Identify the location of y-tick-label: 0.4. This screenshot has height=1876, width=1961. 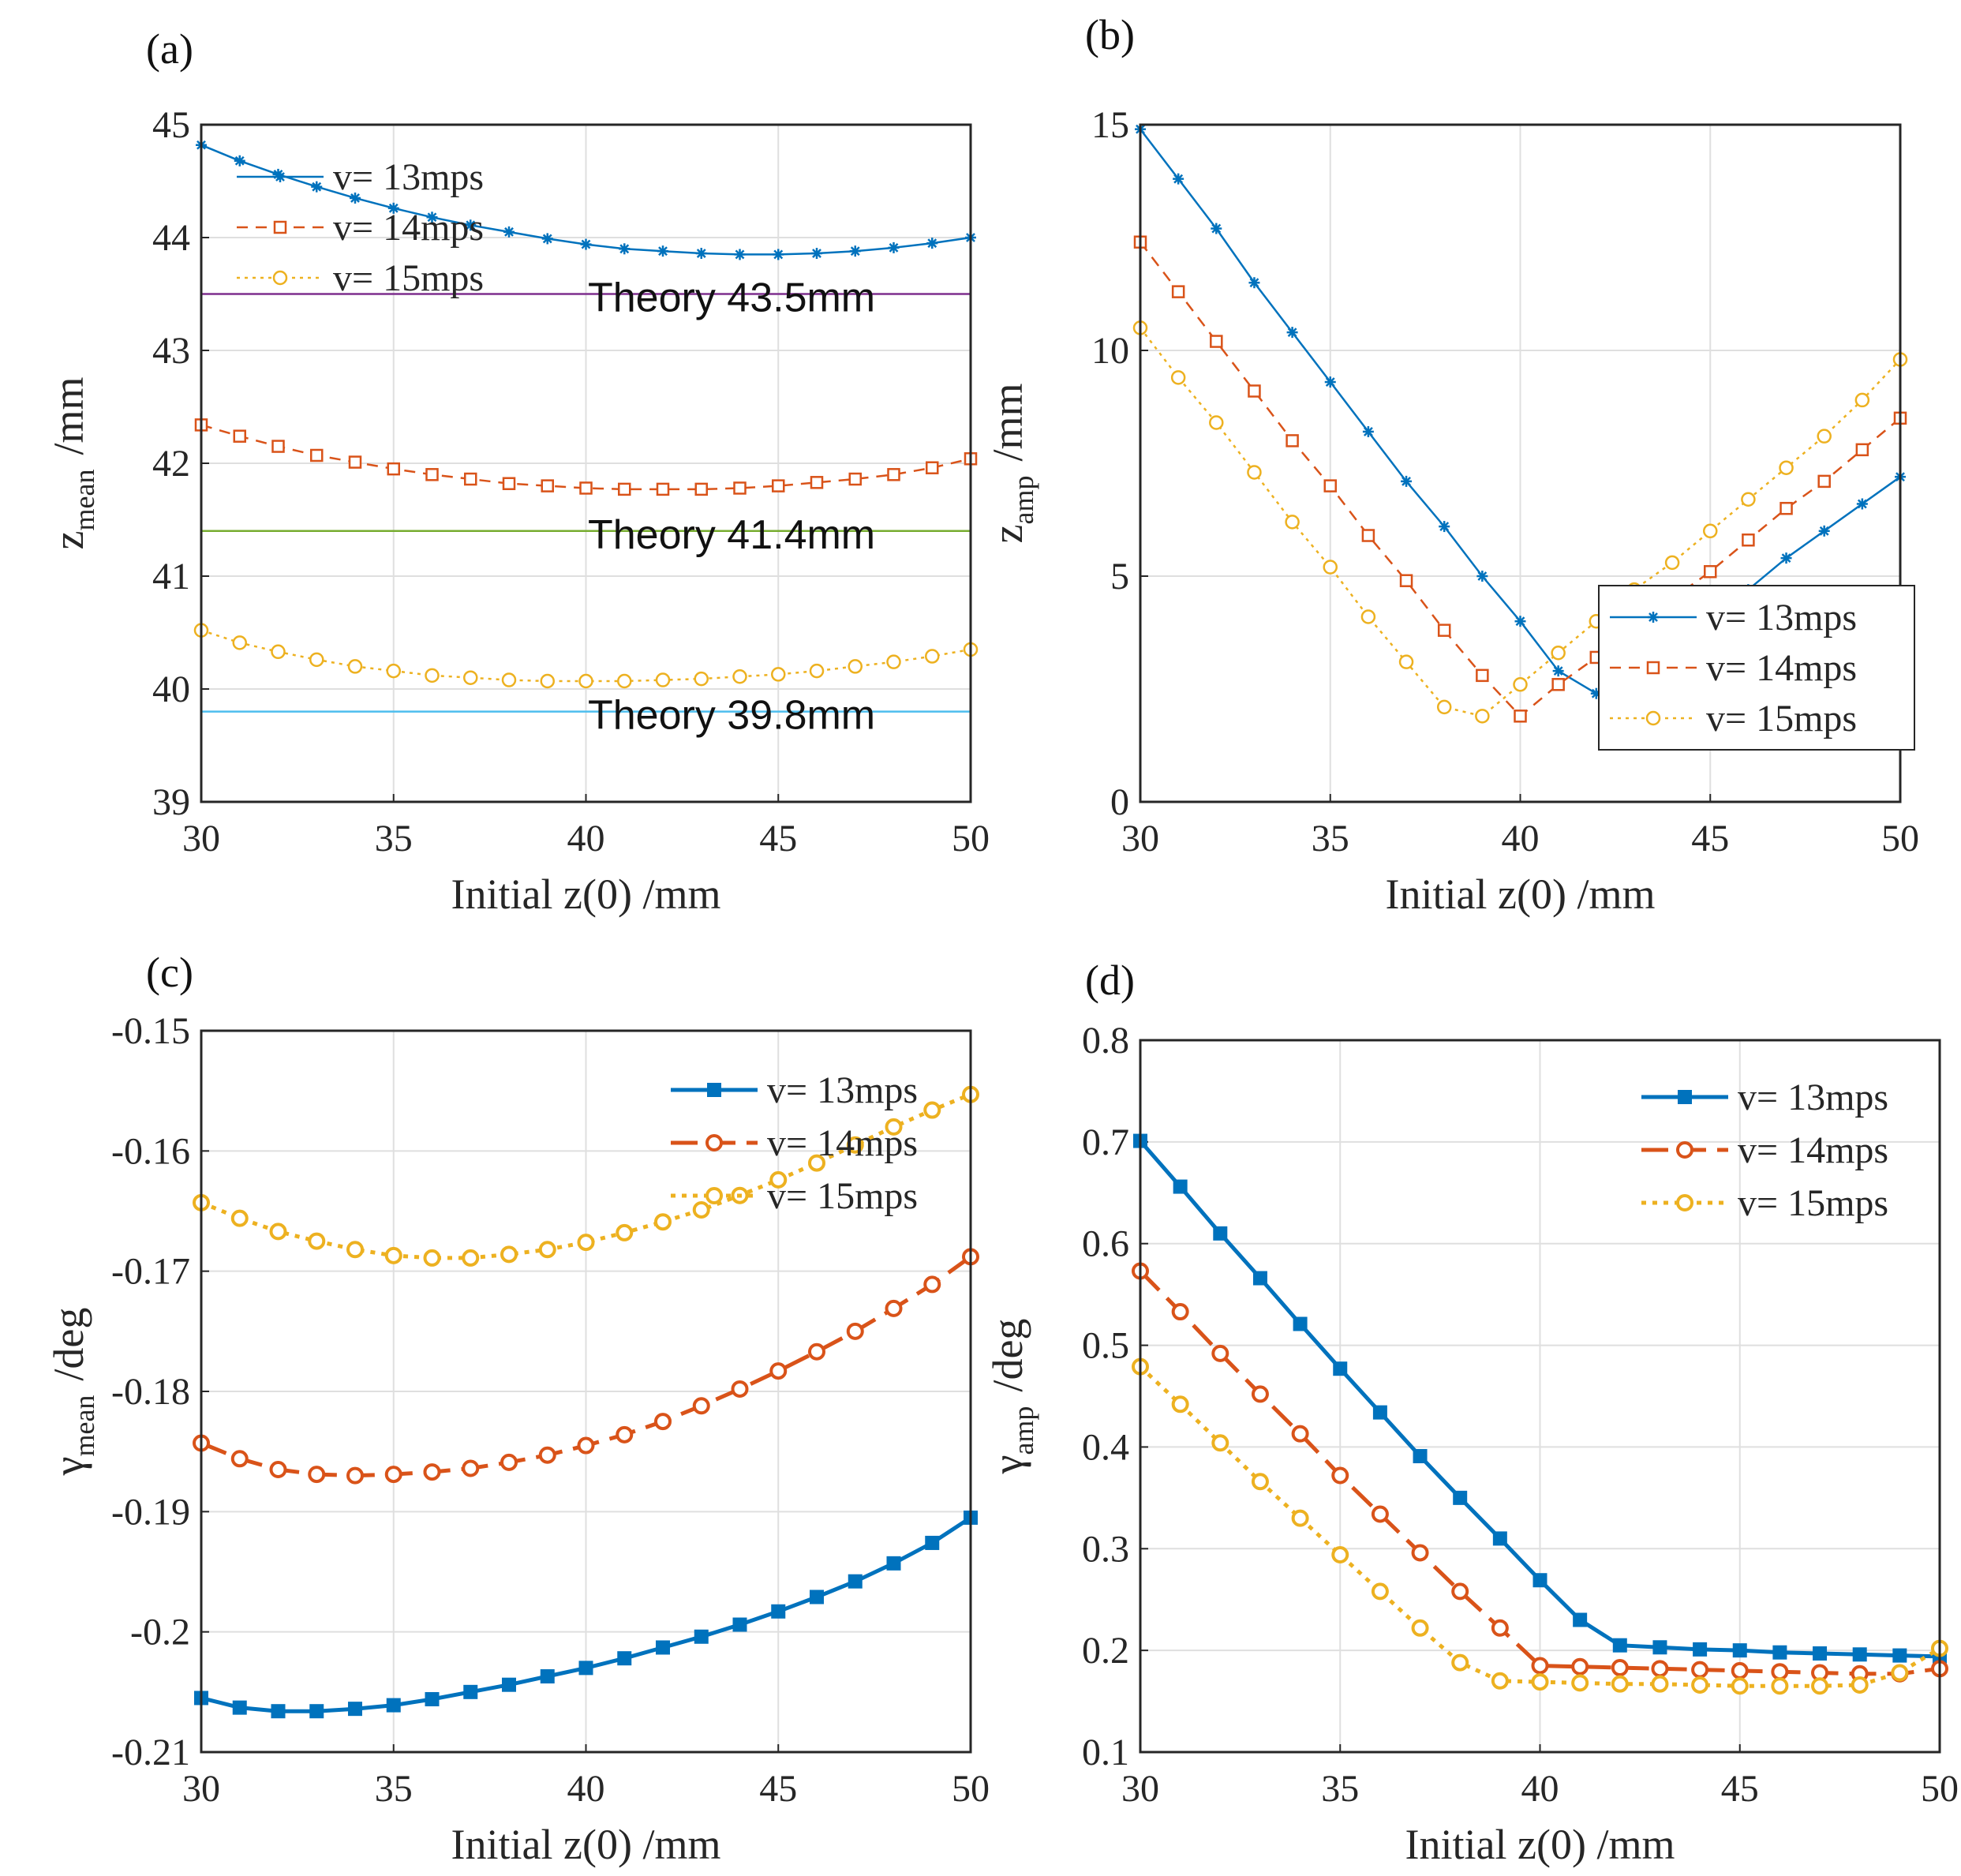
(1105, 1447).